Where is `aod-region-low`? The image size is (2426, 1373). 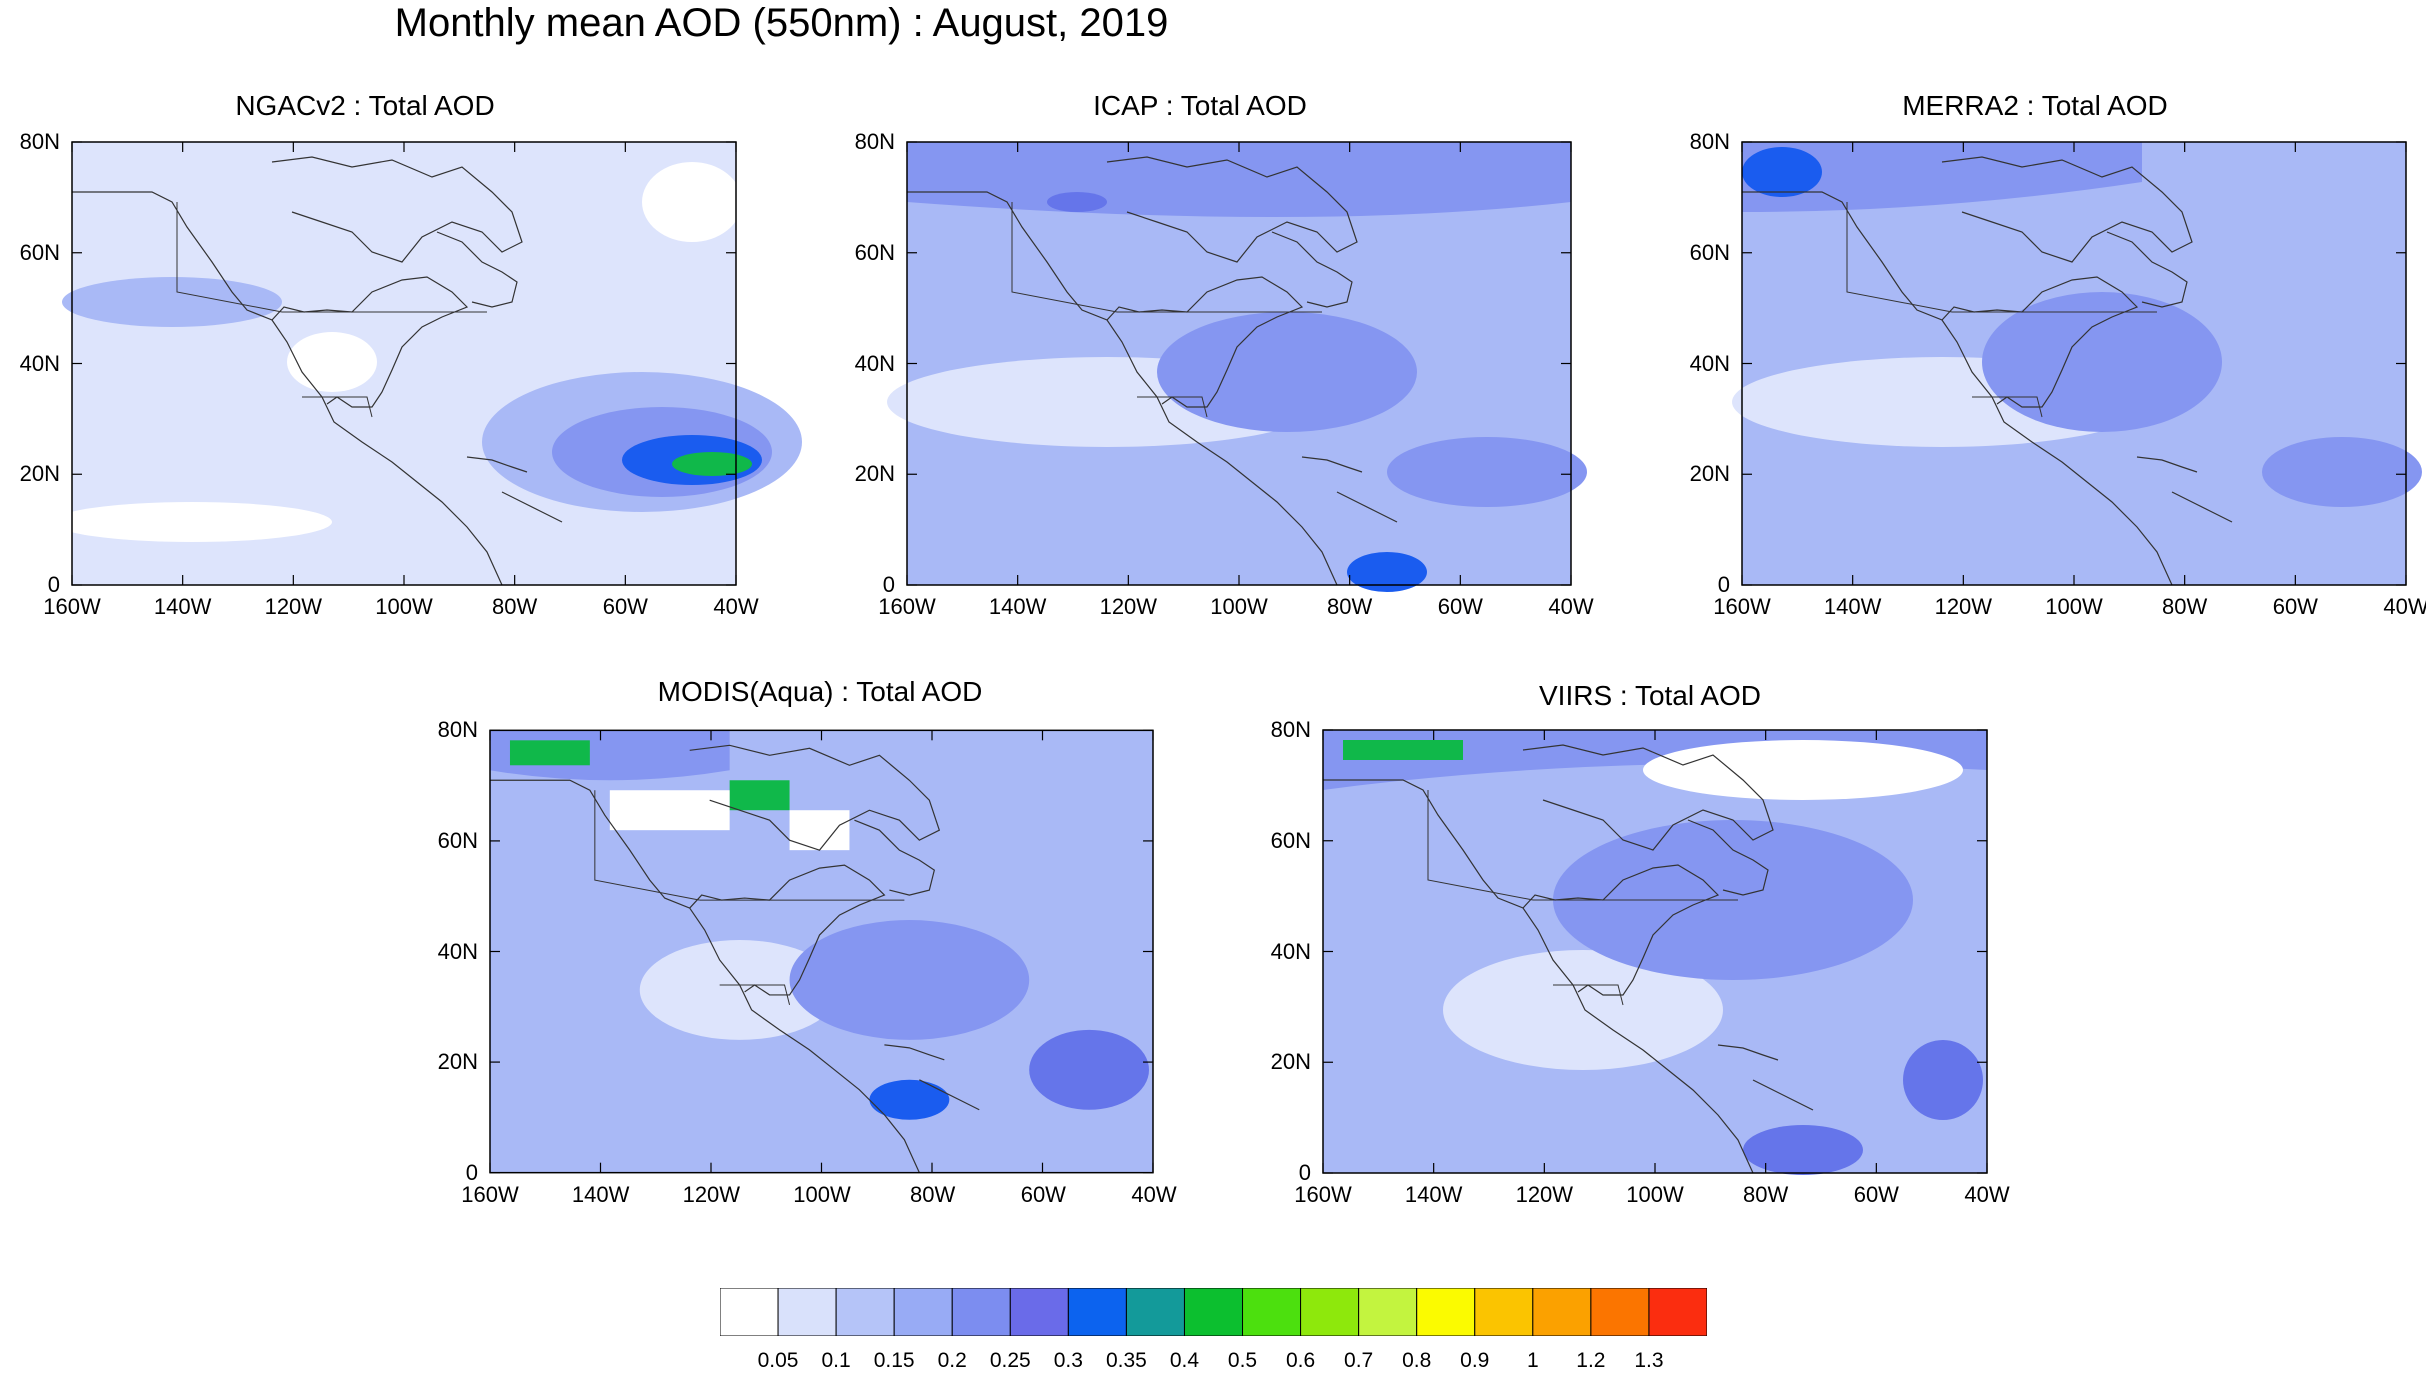 aod-region-low is located at coordinates (739, 990).